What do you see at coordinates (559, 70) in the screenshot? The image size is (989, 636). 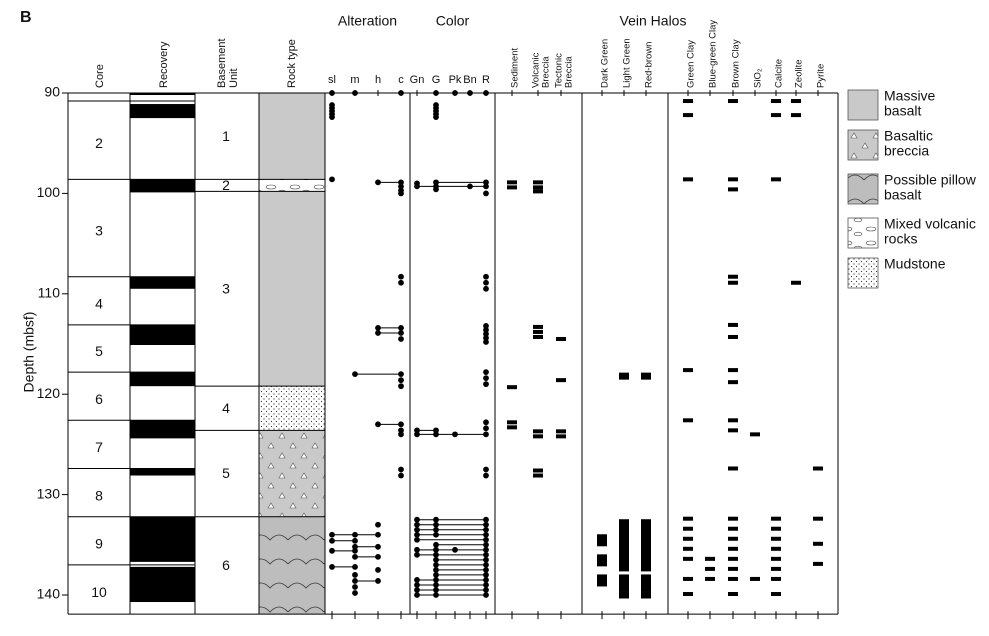 I see `sub-header: Tectonic` at bounding box center [559, 70].